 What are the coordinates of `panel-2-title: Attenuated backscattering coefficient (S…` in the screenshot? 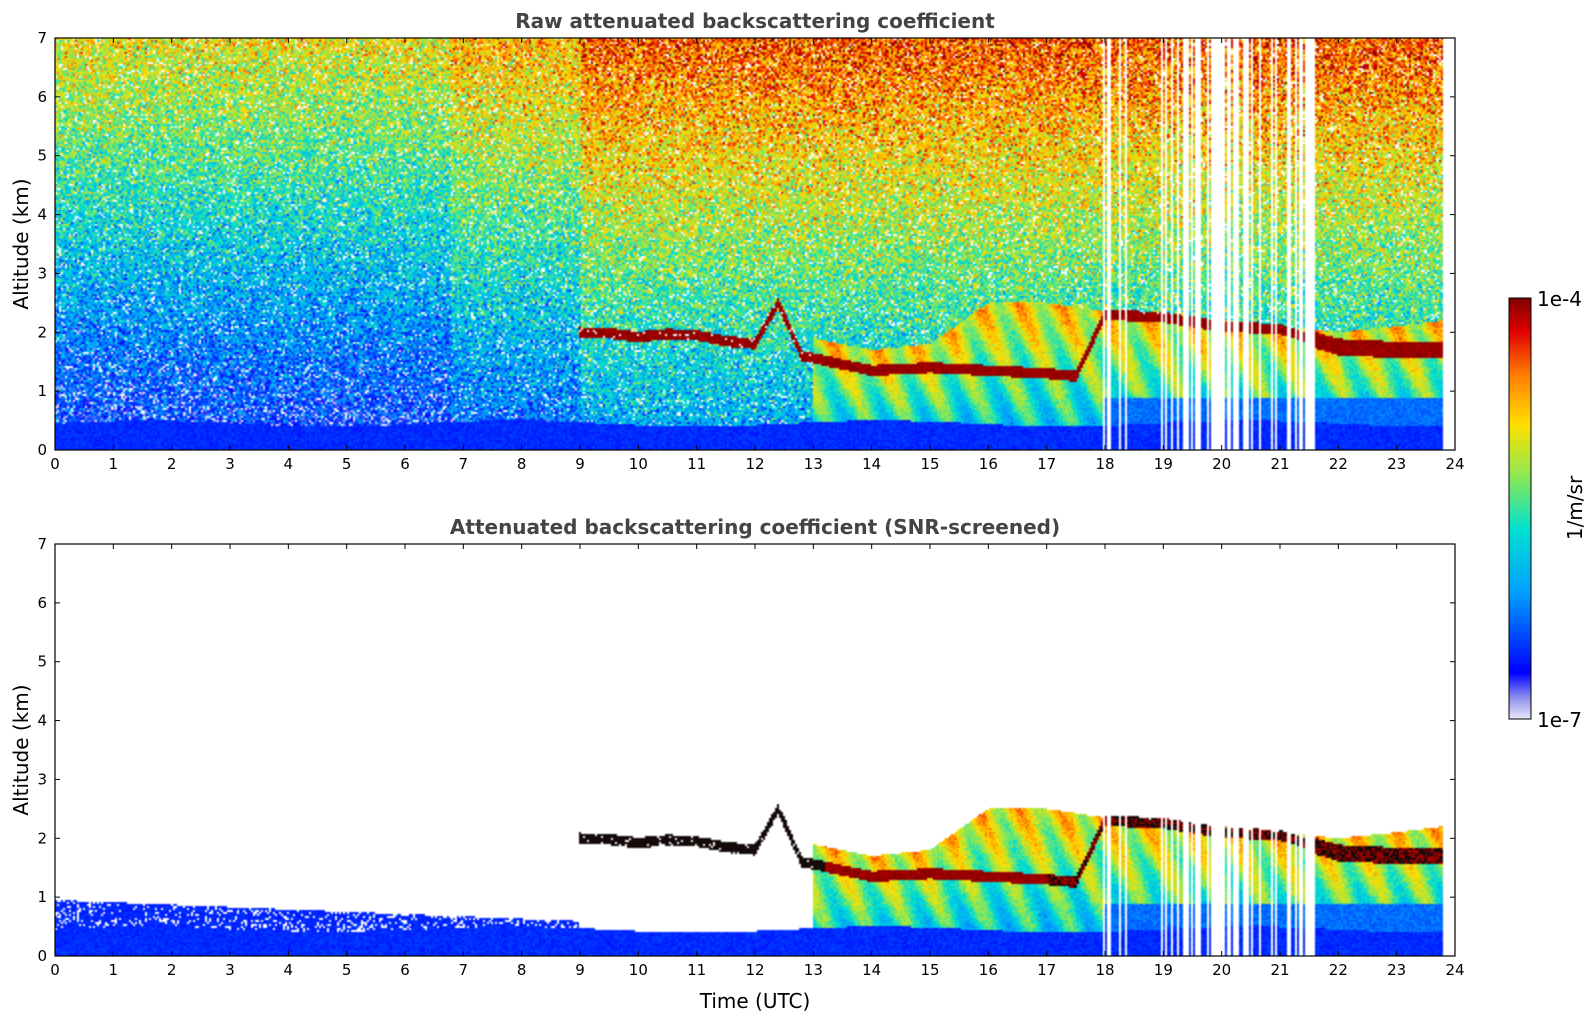 It's located at (755, 527).